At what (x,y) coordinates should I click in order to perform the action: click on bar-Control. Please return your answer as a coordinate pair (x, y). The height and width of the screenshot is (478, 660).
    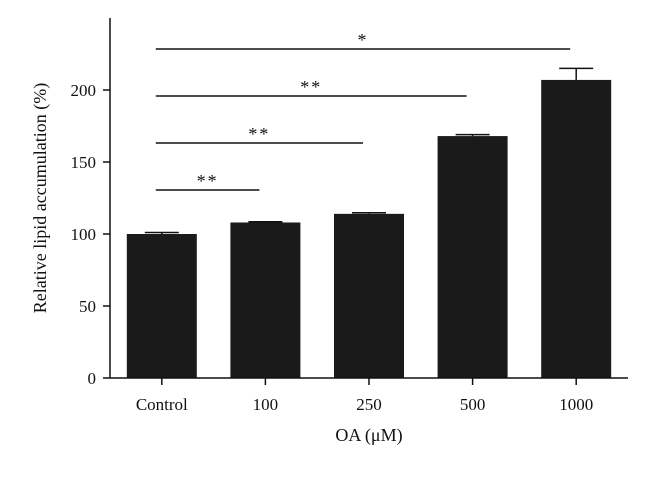
    Looking at the image, I should click on (161, 306).